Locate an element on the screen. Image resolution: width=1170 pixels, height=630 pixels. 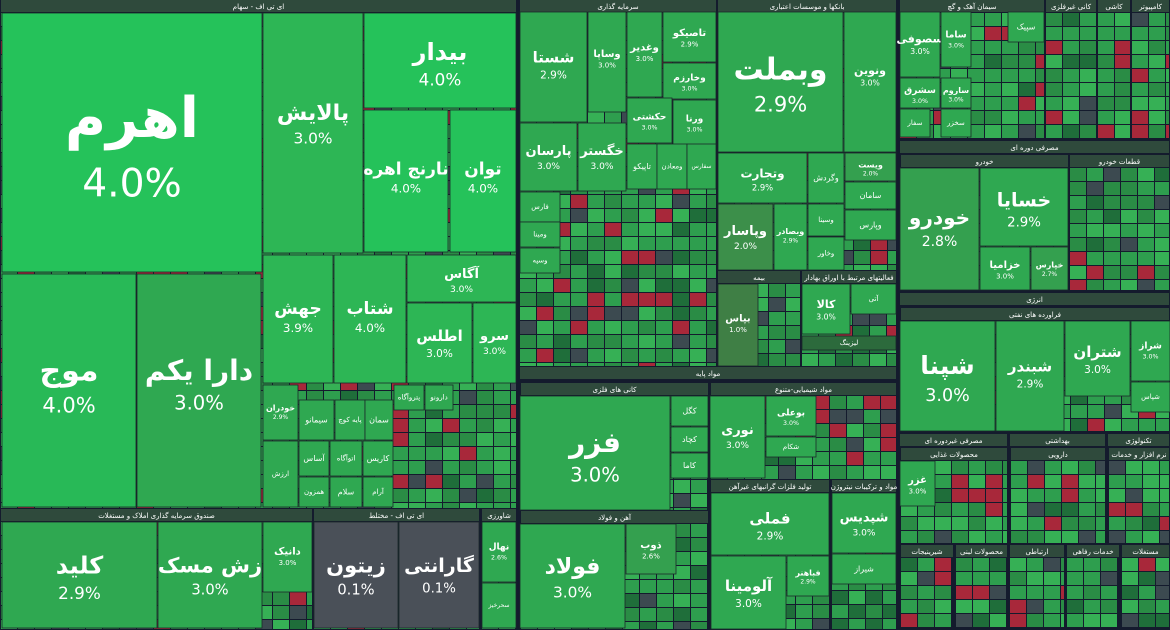
tile-name: شتاب is located at coordinates (369, 309).